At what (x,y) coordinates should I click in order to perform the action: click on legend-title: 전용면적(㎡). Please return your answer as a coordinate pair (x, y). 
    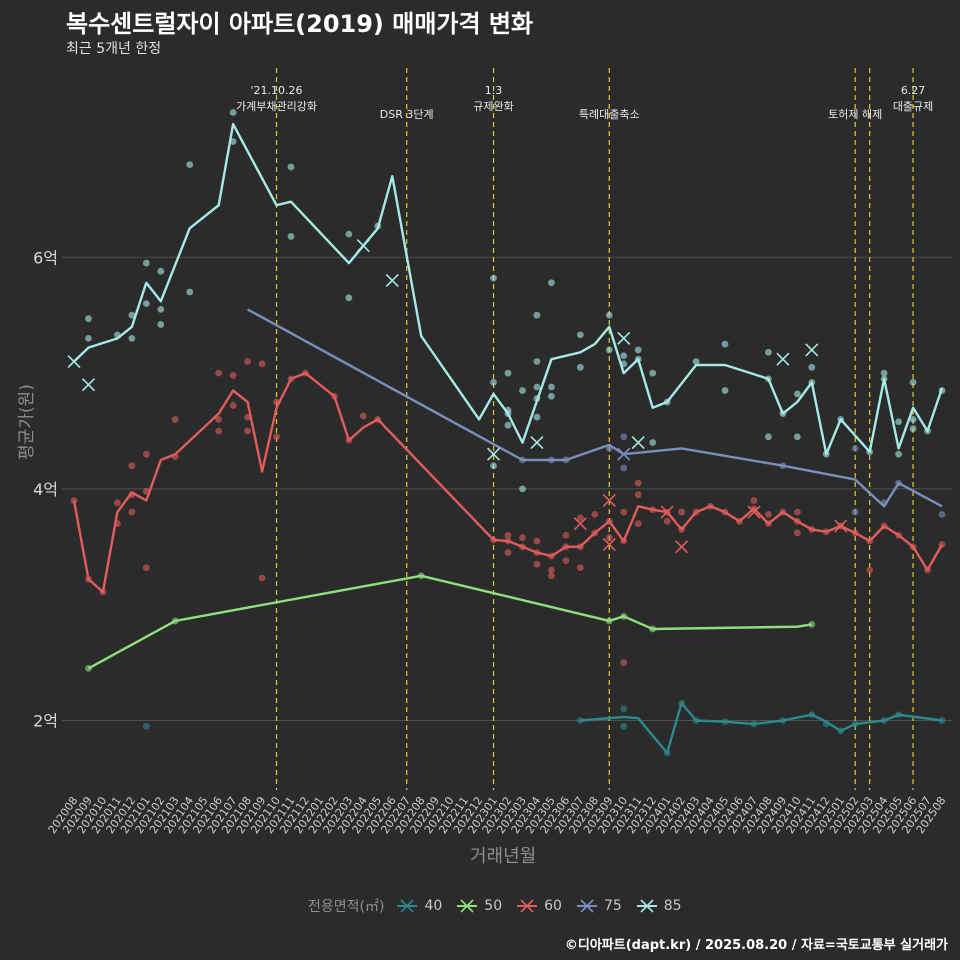
    Looking at the image, I should click on (346, 907).